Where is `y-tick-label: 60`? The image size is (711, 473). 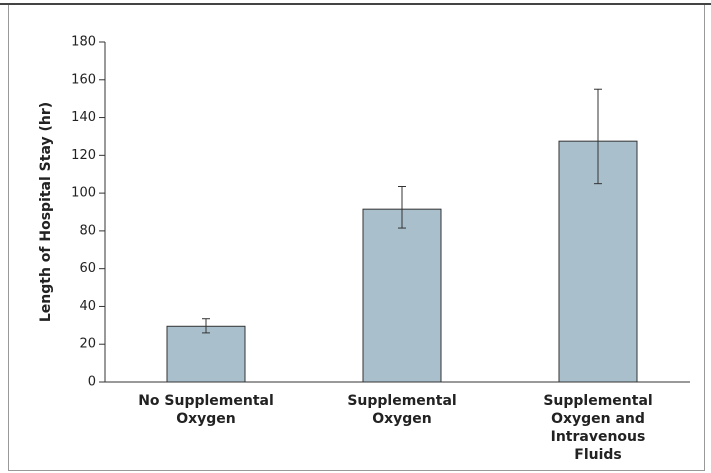
y-tick-label: 60 is located at coordinates (87, 268).